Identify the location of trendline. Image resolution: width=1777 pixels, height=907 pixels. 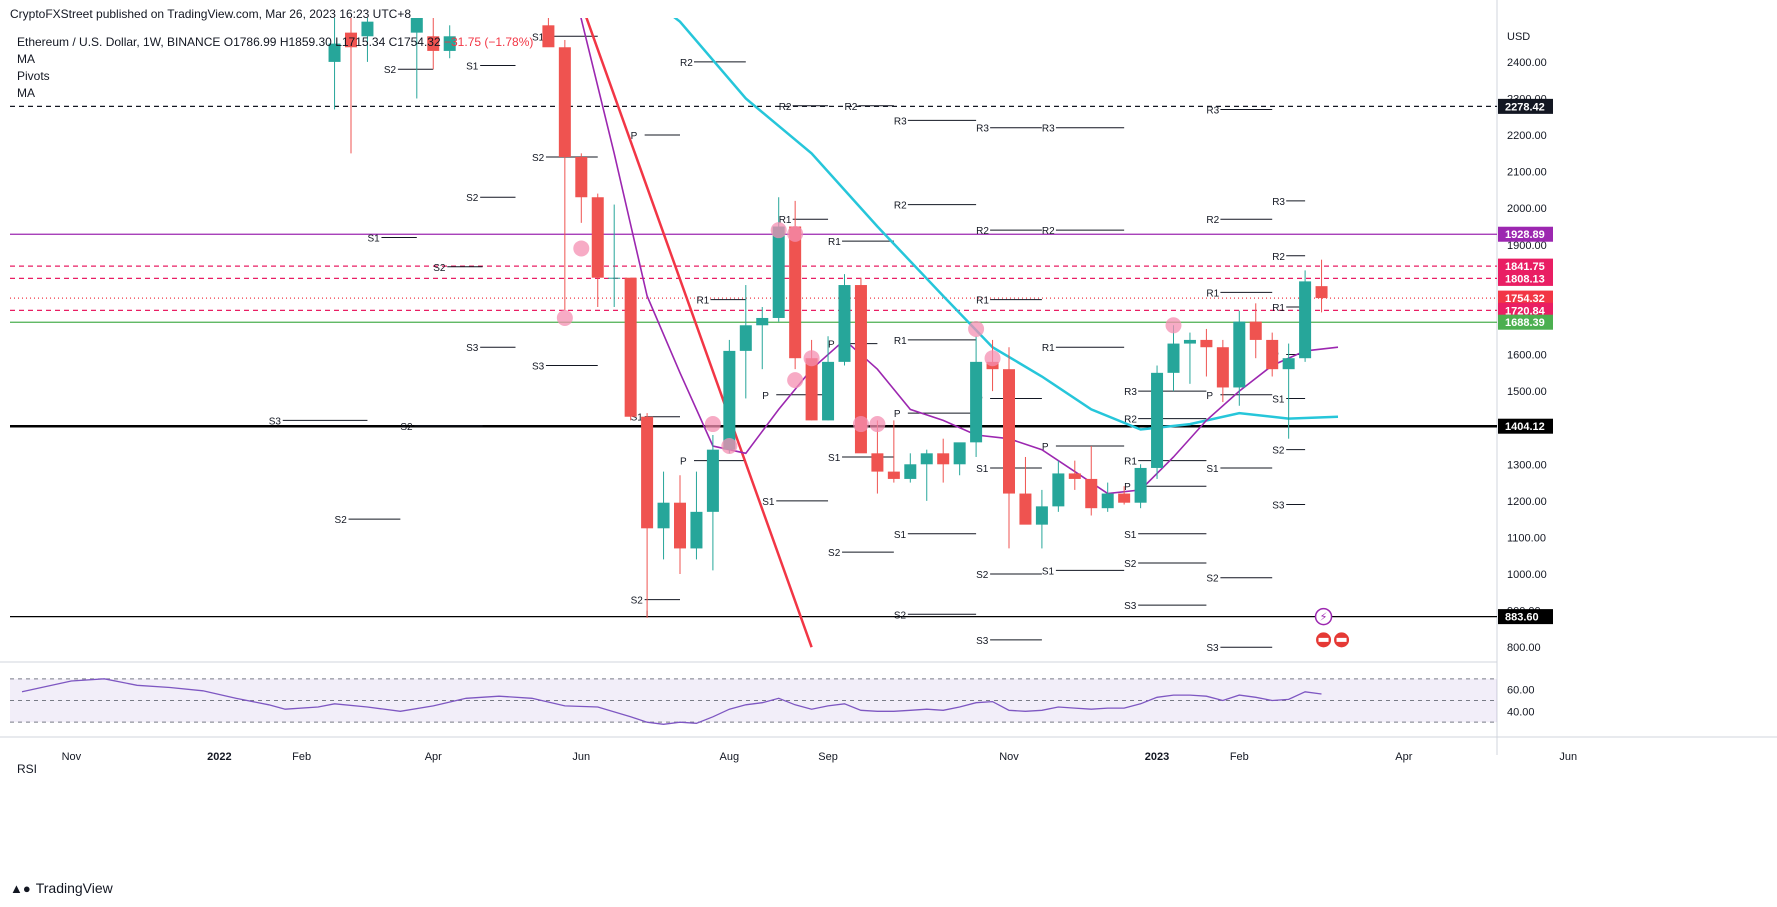
(699, 333).